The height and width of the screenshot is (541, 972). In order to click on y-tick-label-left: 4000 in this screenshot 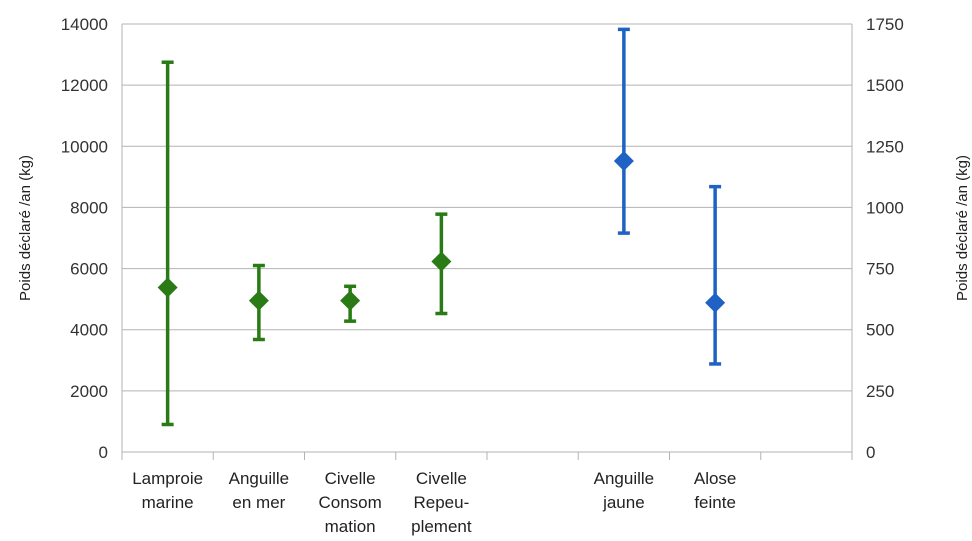, I will do `click(89, 330)`.